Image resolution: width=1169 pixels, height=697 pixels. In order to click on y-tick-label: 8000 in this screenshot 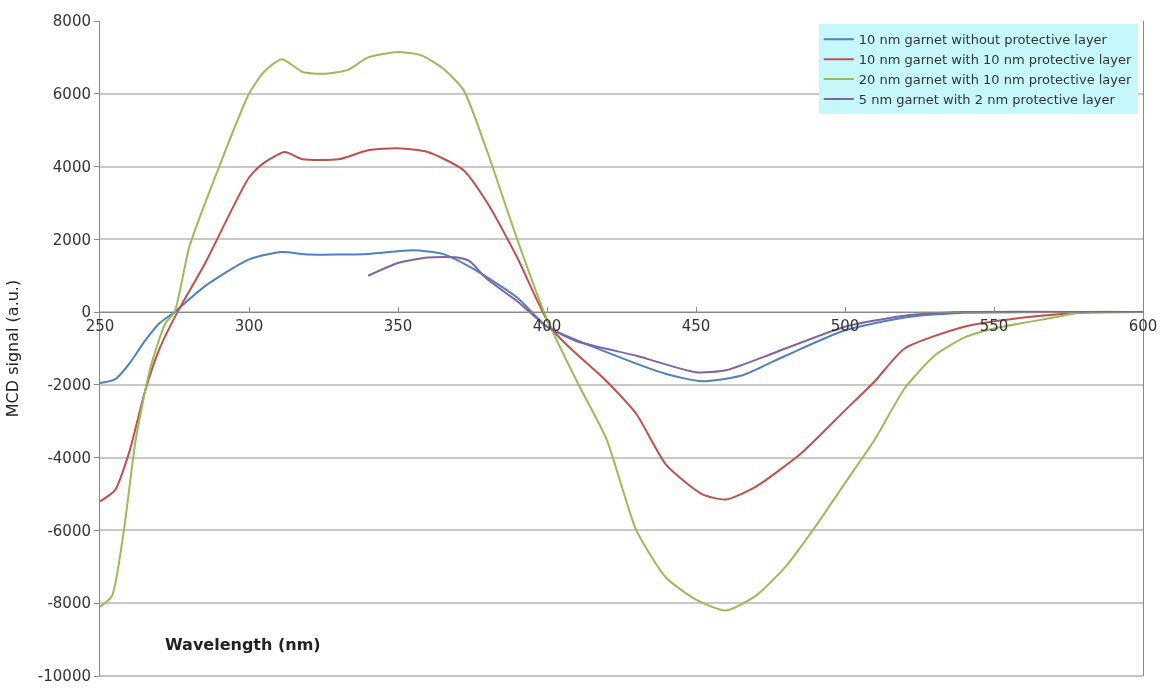, I will do `click(71, 21)`.